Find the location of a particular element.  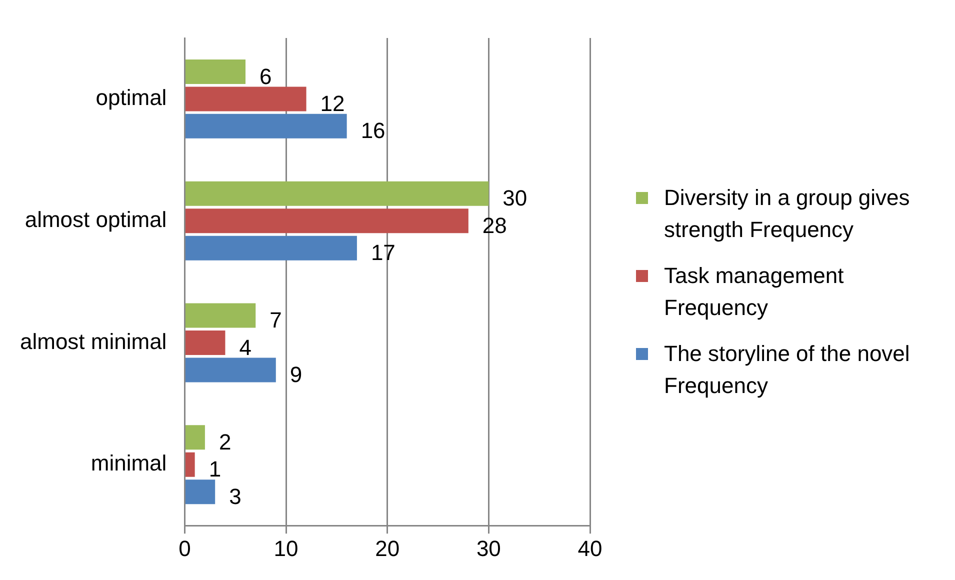

data-label: 16 is located at coordinates (373, 131).